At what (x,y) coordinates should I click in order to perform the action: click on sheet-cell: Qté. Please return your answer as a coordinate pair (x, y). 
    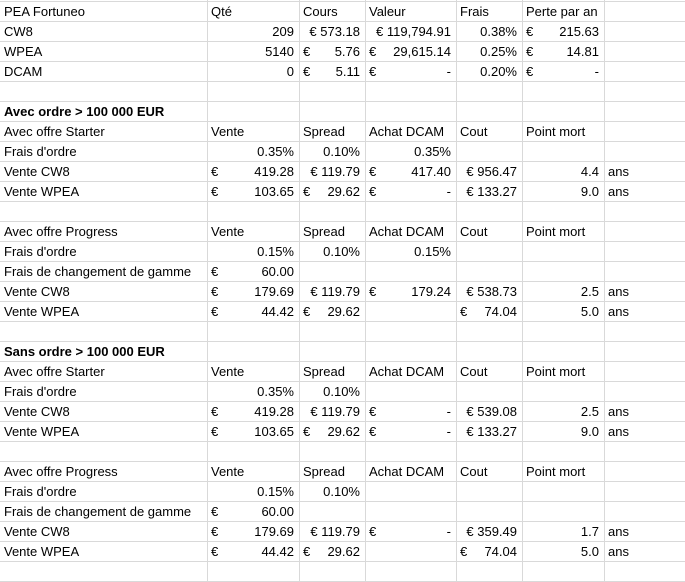
    Looking at the image, I should click on (221, 11).